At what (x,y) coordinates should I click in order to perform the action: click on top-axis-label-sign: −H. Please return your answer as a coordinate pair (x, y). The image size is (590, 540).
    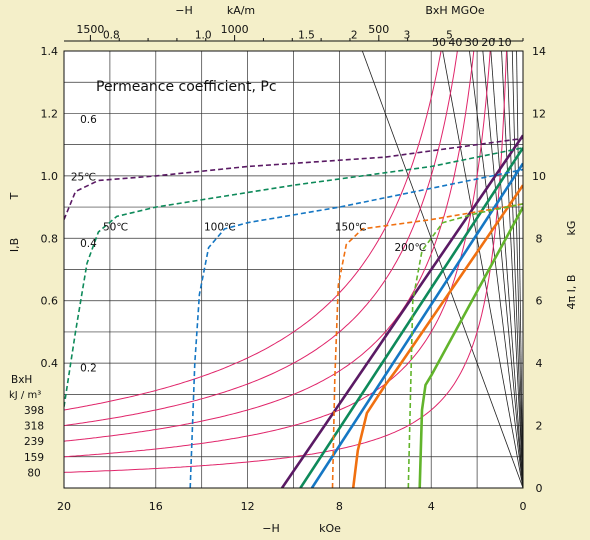
    Looking at the image, I should click on (184, 10).